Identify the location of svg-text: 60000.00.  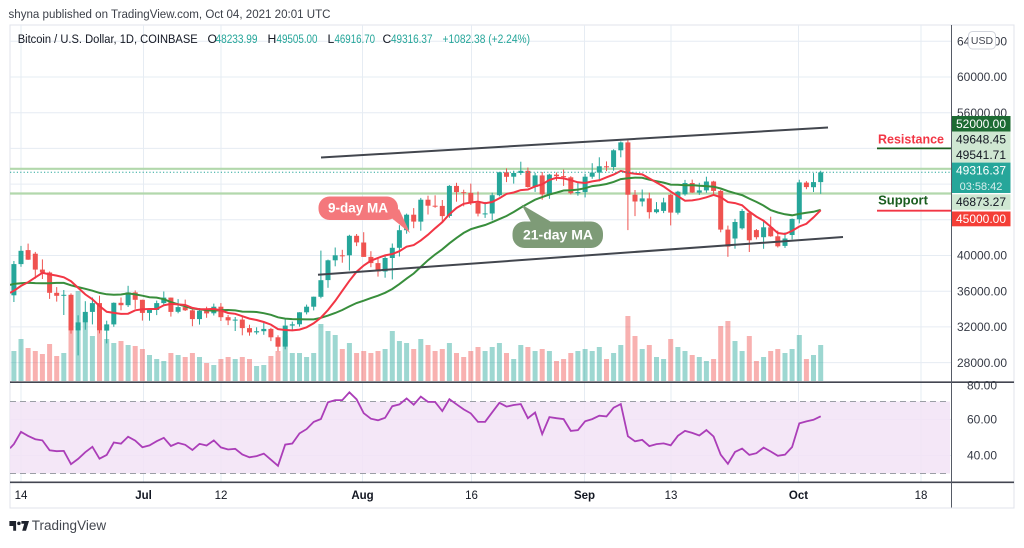
(982, 77).